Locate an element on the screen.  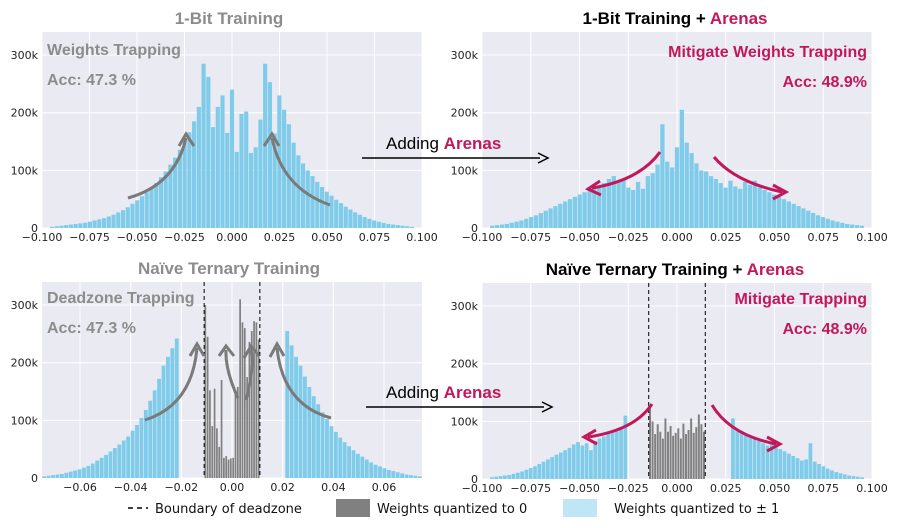
x-tick-label: 0.100 is located at coordinates (422, 237).